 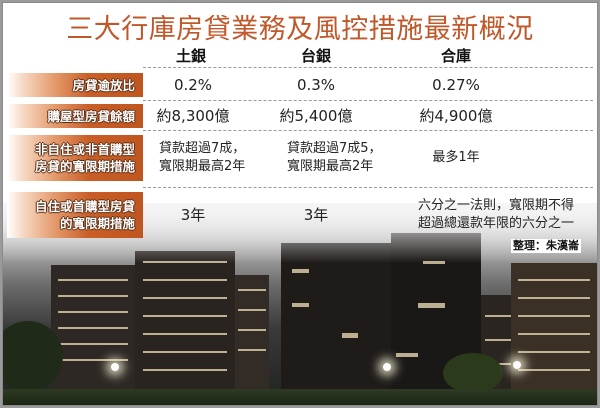 What do you see at coordinates (84, 166) in the screenshot?
I see `label-text: 房貸的寬限期措施` at bounding box center [84, 166].